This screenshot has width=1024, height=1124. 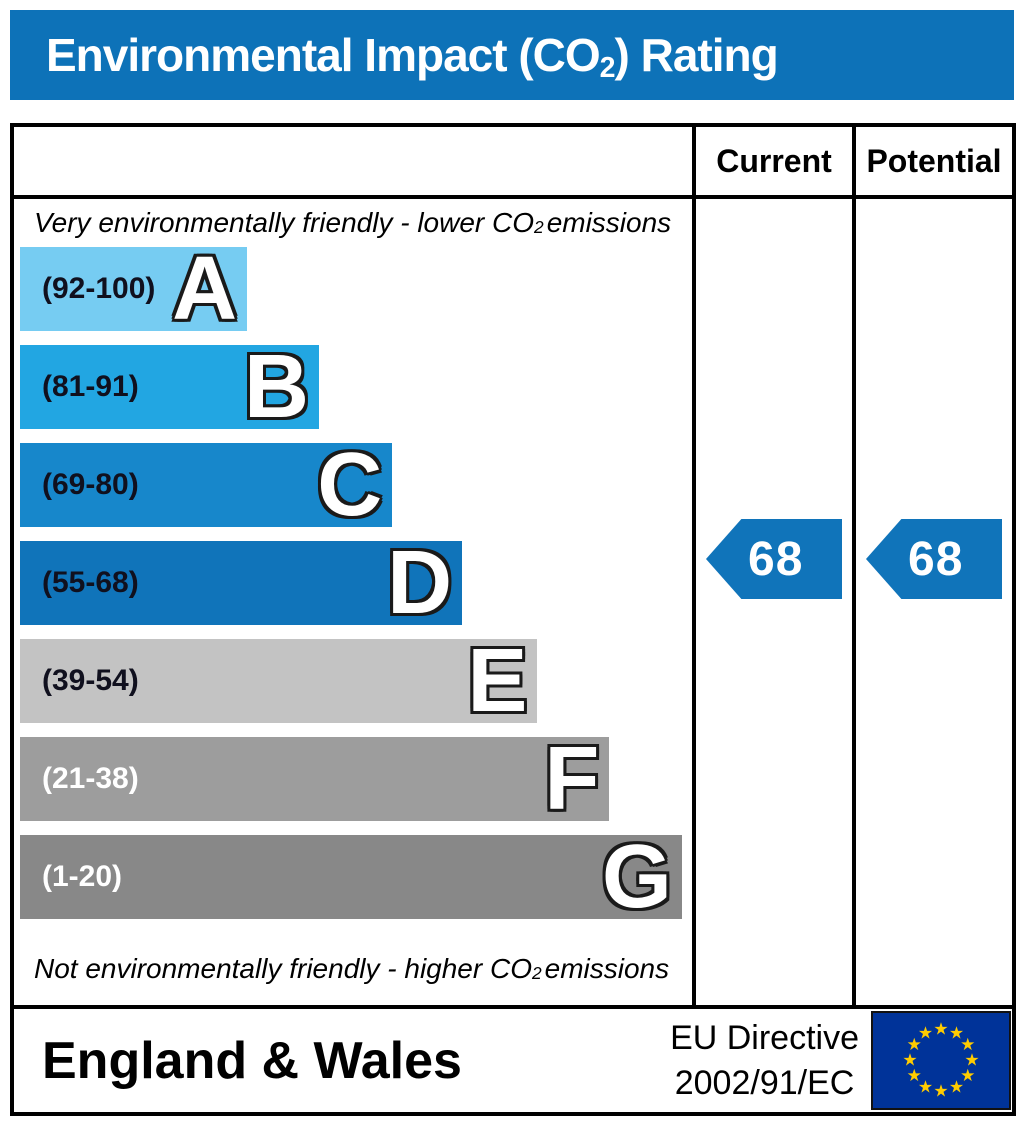 What do you see at coordinates (636, 877) in the screenshot?
I see `band-letter: G` at bounding box center [636, 877].